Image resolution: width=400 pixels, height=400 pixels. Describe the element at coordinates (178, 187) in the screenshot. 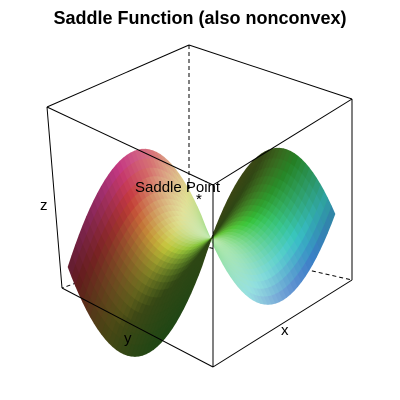

I see `saddle-point-label: Saddle Point` at that location.